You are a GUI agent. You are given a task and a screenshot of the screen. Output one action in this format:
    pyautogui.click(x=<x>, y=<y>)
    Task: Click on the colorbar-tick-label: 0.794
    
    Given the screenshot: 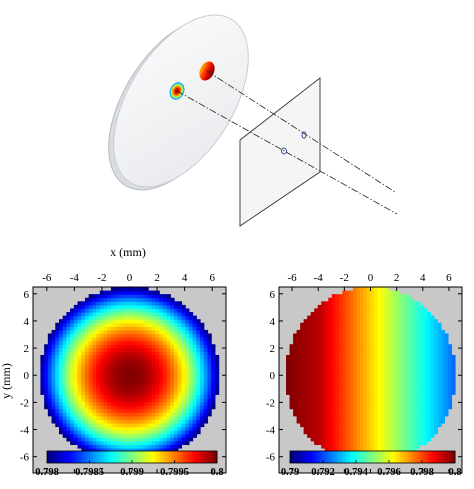 What is the action you would take?
    pyautogui.click(x=356, y=472)
    